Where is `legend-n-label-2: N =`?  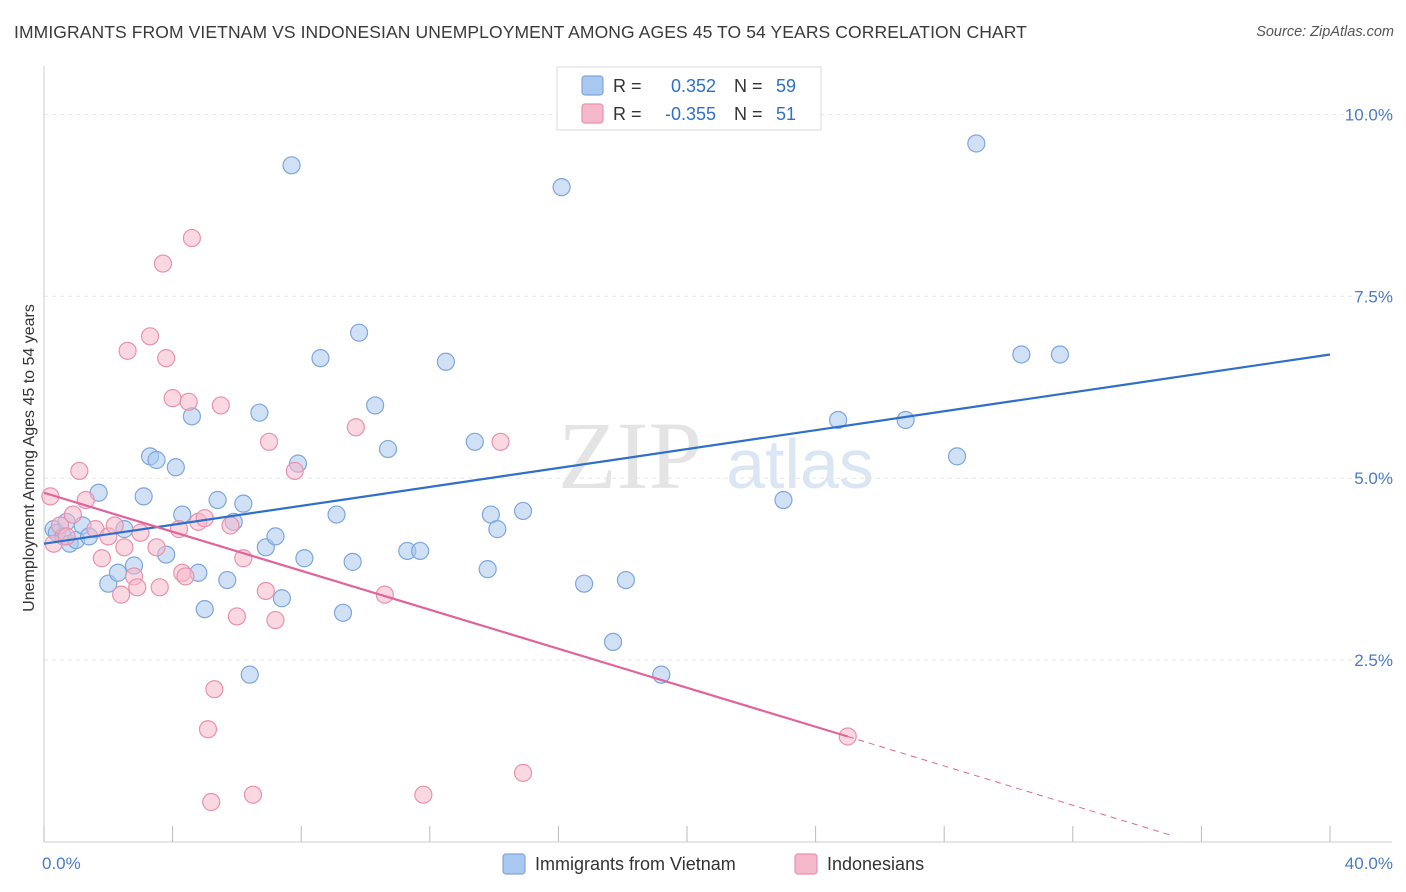 legend-n-label-2: N = is located at coordinates (748, 114).